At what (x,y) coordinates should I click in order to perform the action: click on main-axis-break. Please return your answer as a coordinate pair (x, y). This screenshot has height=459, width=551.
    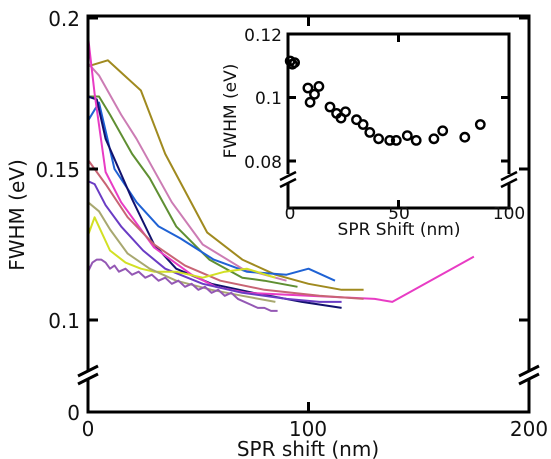
    Looking at the image, I should click on (308, 375).